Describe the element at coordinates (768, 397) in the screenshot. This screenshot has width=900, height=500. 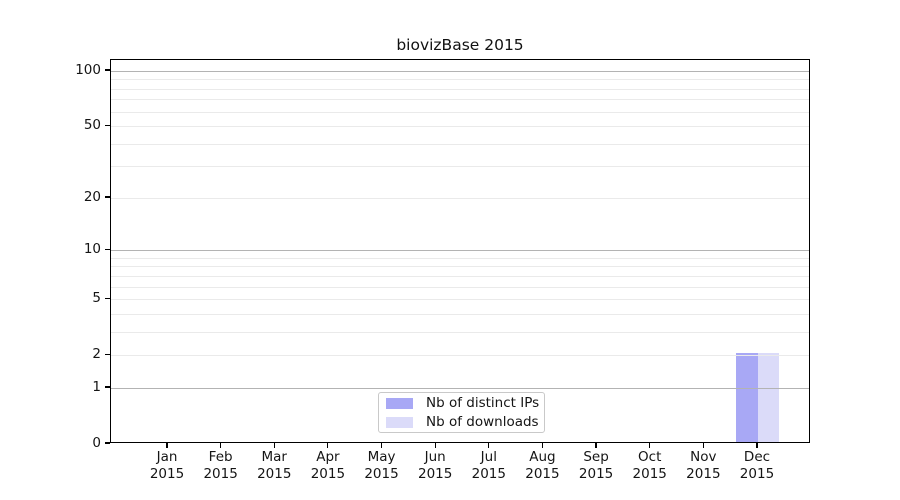
I see `bar-downloads` at that location.